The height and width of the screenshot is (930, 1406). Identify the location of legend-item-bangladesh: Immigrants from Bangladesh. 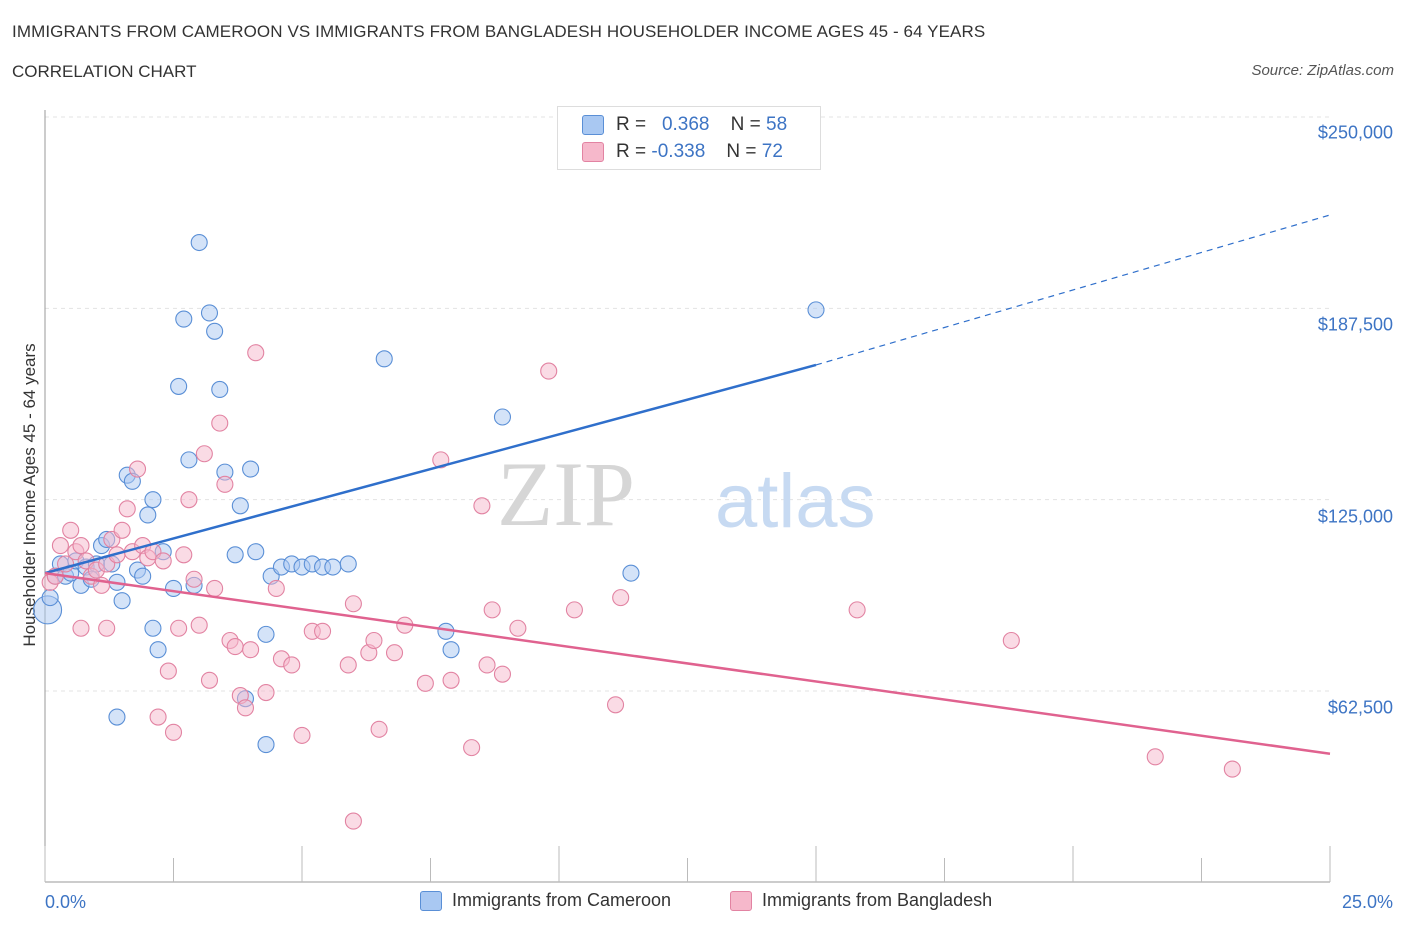
(861, 900).